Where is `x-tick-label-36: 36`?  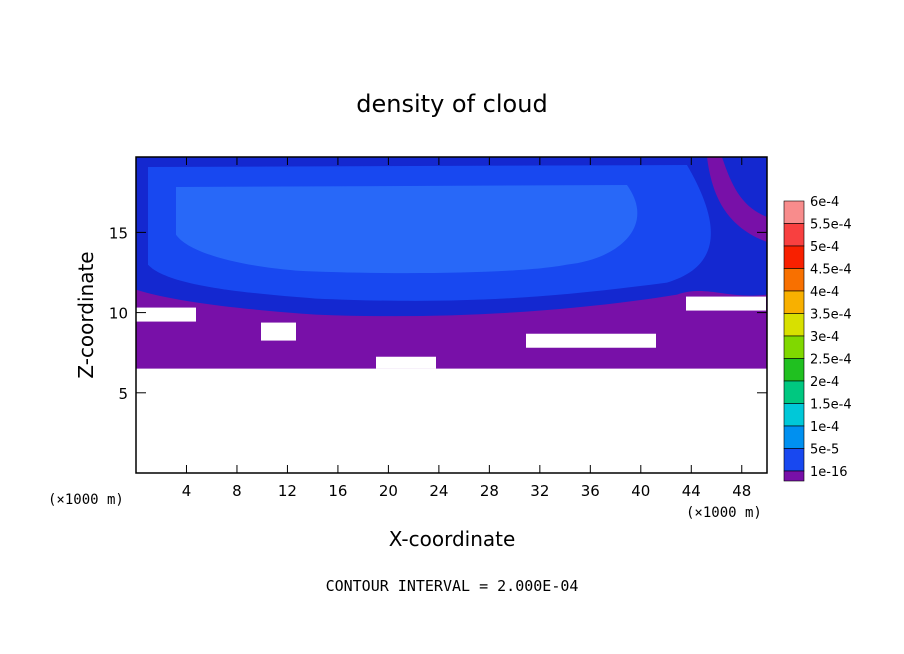 x-tick-label-36: 36 is located at coordinates (590, 491).